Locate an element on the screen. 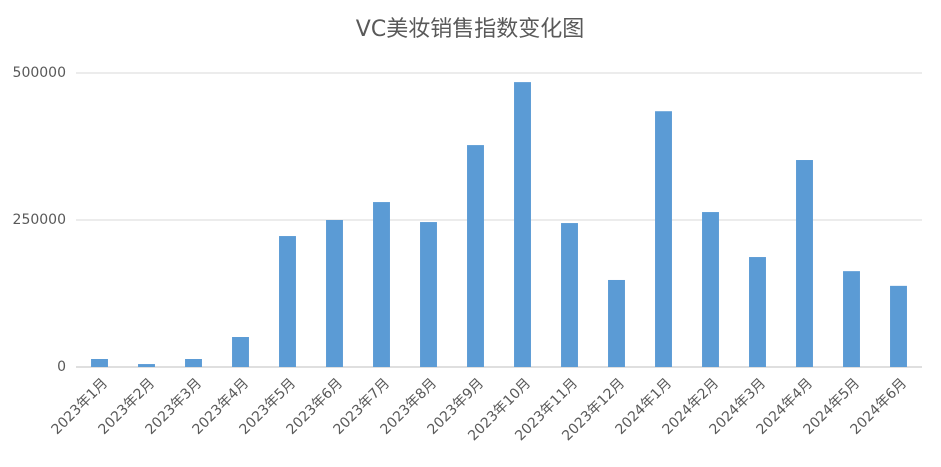 This screenshot has width=941, height=467. y-tick-label: 250000 is located at coordinates (39, 220).